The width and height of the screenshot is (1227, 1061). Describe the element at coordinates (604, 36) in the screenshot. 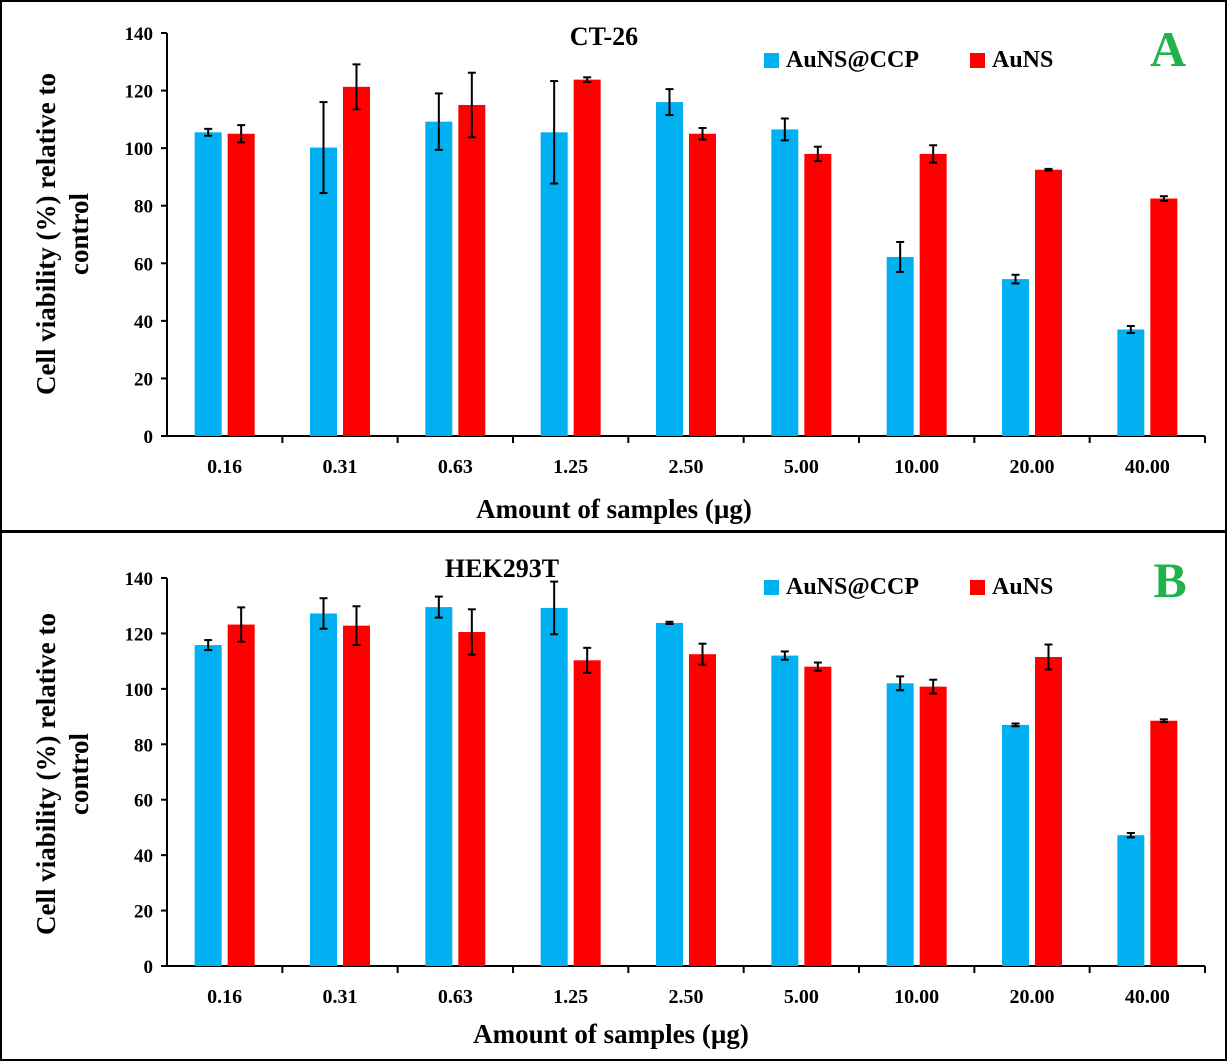

I see `chart-title: CT-26` at that location.